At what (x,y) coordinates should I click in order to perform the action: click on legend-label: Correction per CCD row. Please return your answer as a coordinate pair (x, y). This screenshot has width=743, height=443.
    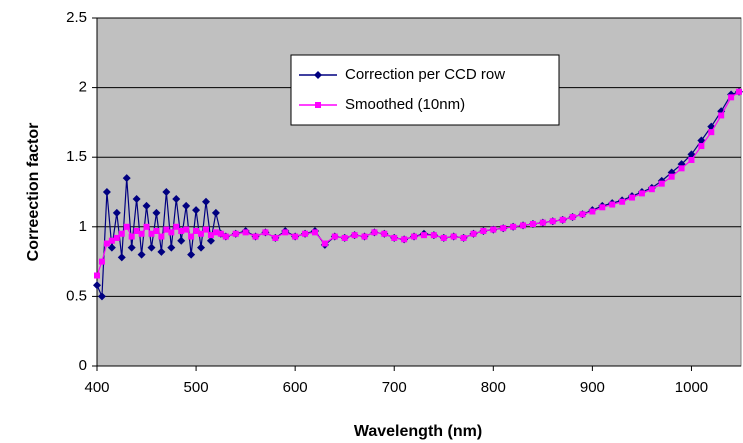
    Looking at the image, I should click on (425, 74).